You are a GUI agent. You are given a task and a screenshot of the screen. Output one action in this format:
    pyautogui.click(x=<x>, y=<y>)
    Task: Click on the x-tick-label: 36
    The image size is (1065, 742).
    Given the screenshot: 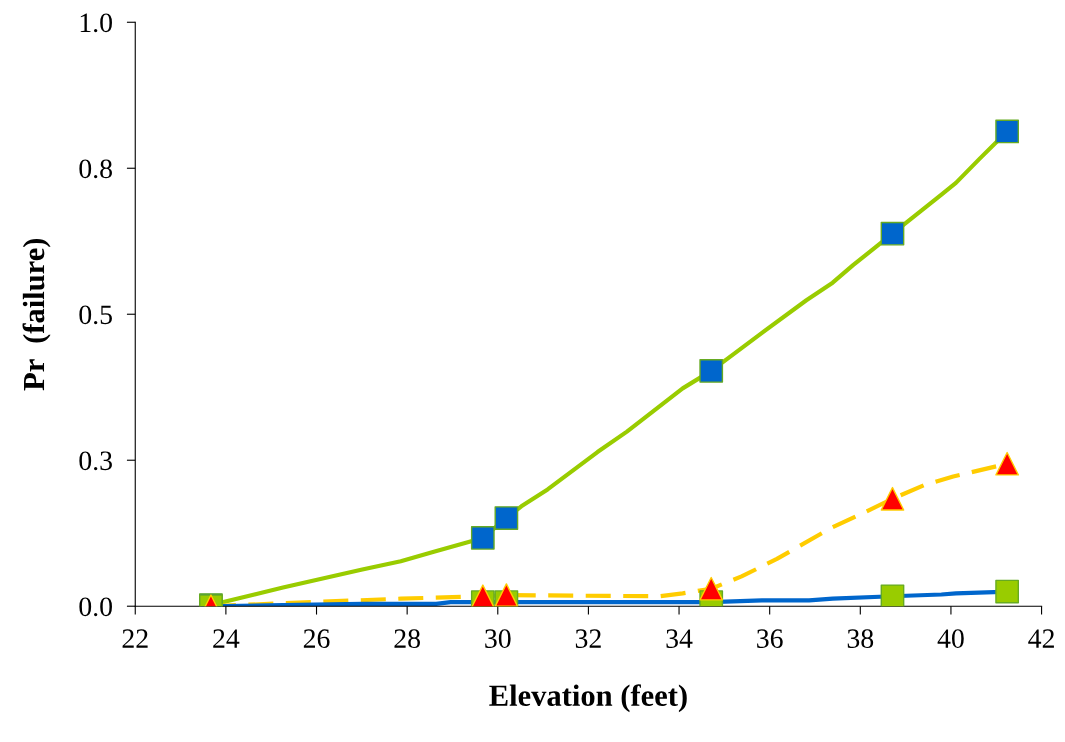 What is the action you would take?
    pyautogui.click(x=770, y=638)
    